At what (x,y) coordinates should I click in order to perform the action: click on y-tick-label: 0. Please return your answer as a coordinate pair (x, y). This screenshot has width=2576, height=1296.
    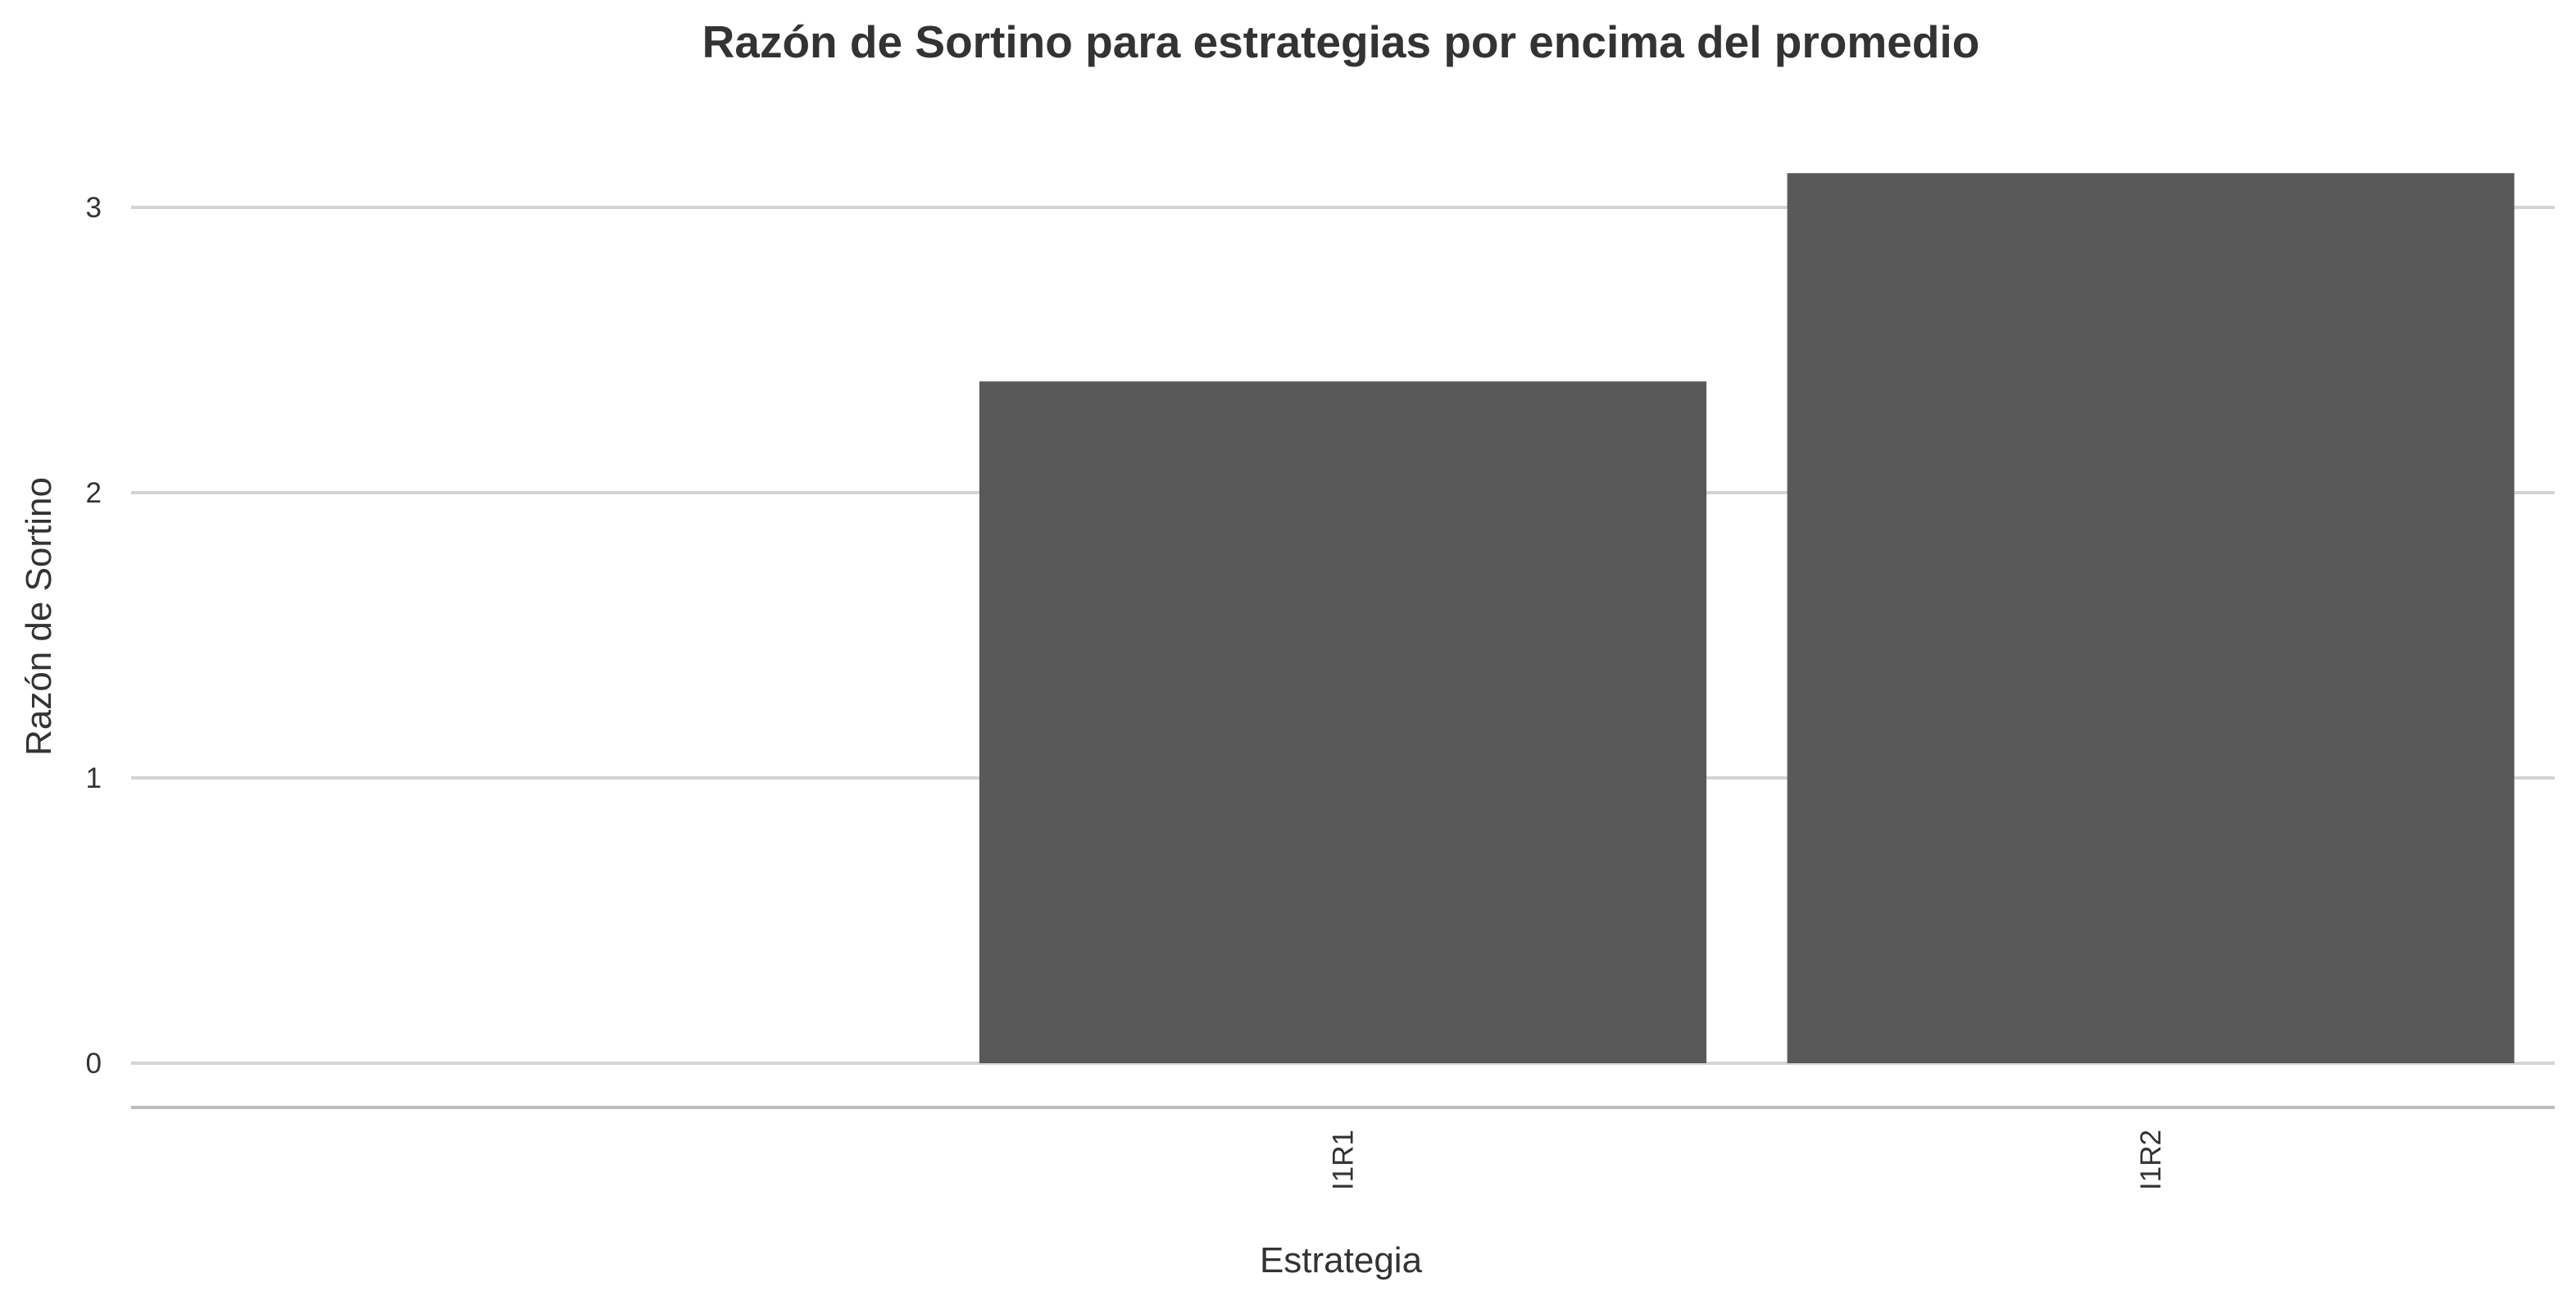
    Looking at the image, I should click on (94, 1064).